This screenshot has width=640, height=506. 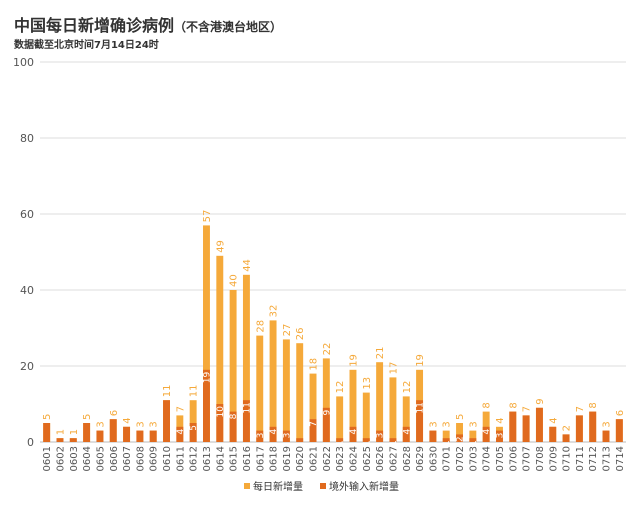 What do you see at coordinates (234, 458) in the screenshot?
I see `x-tick-label: 0615` at bounding box center [234, 458].